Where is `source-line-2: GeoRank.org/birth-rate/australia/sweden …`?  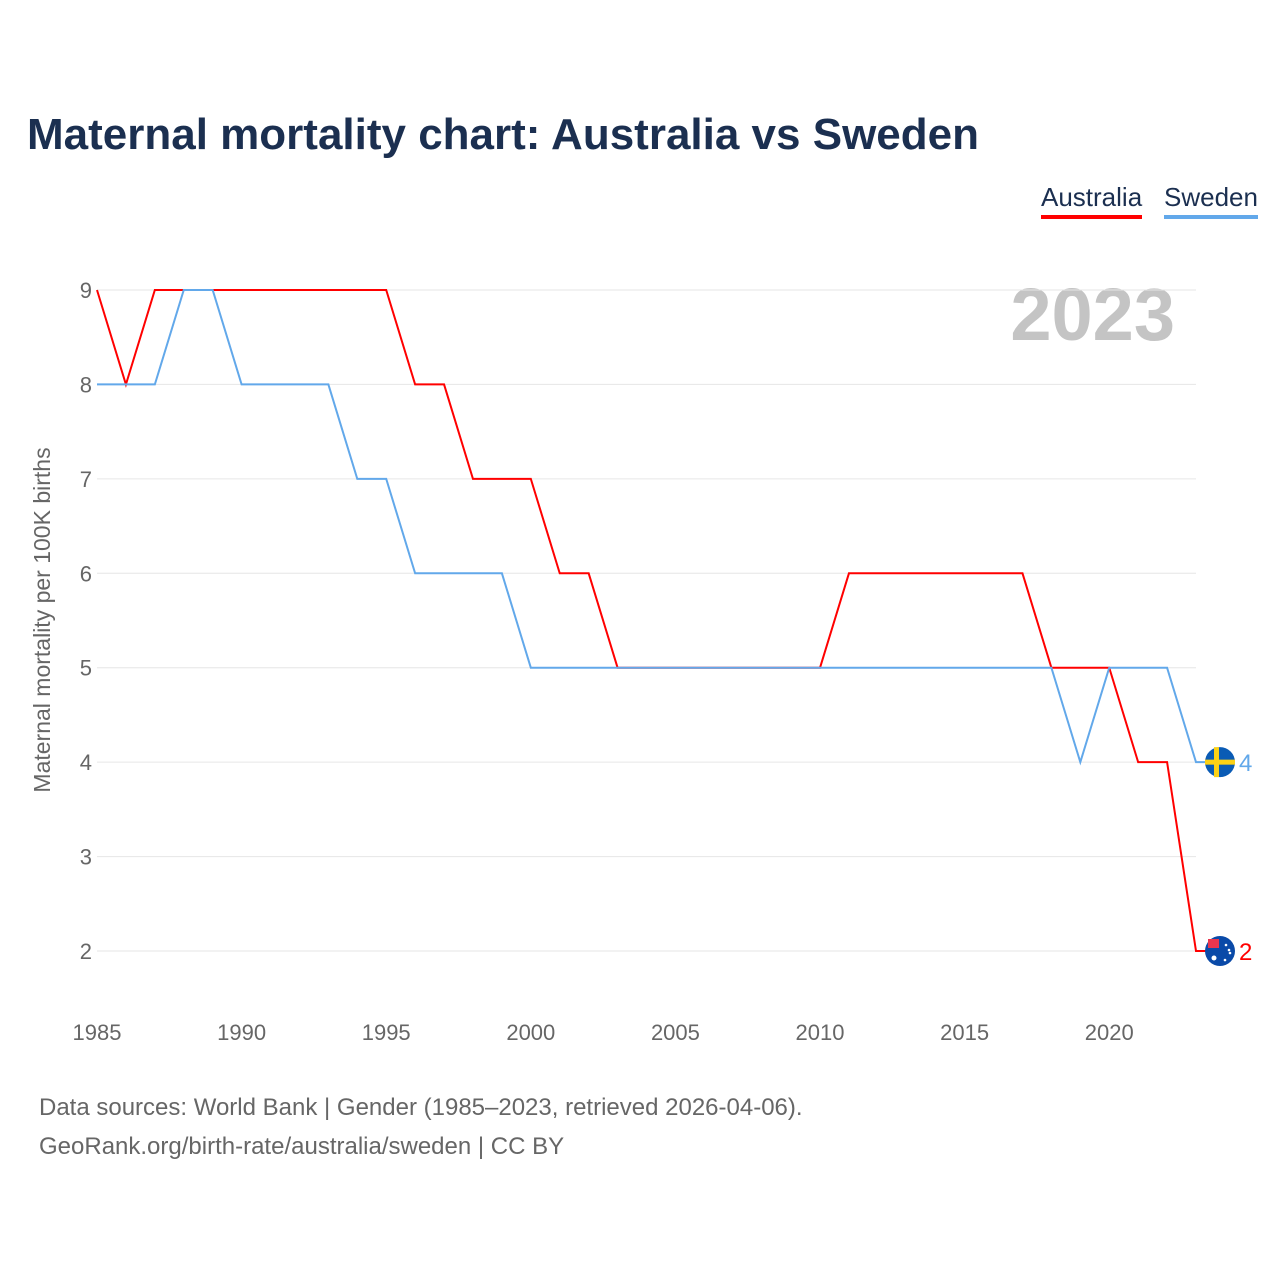
source-line-2: GeoRank.org/birth-rate/australia/sweden … is located at coordinates (302, 1146).